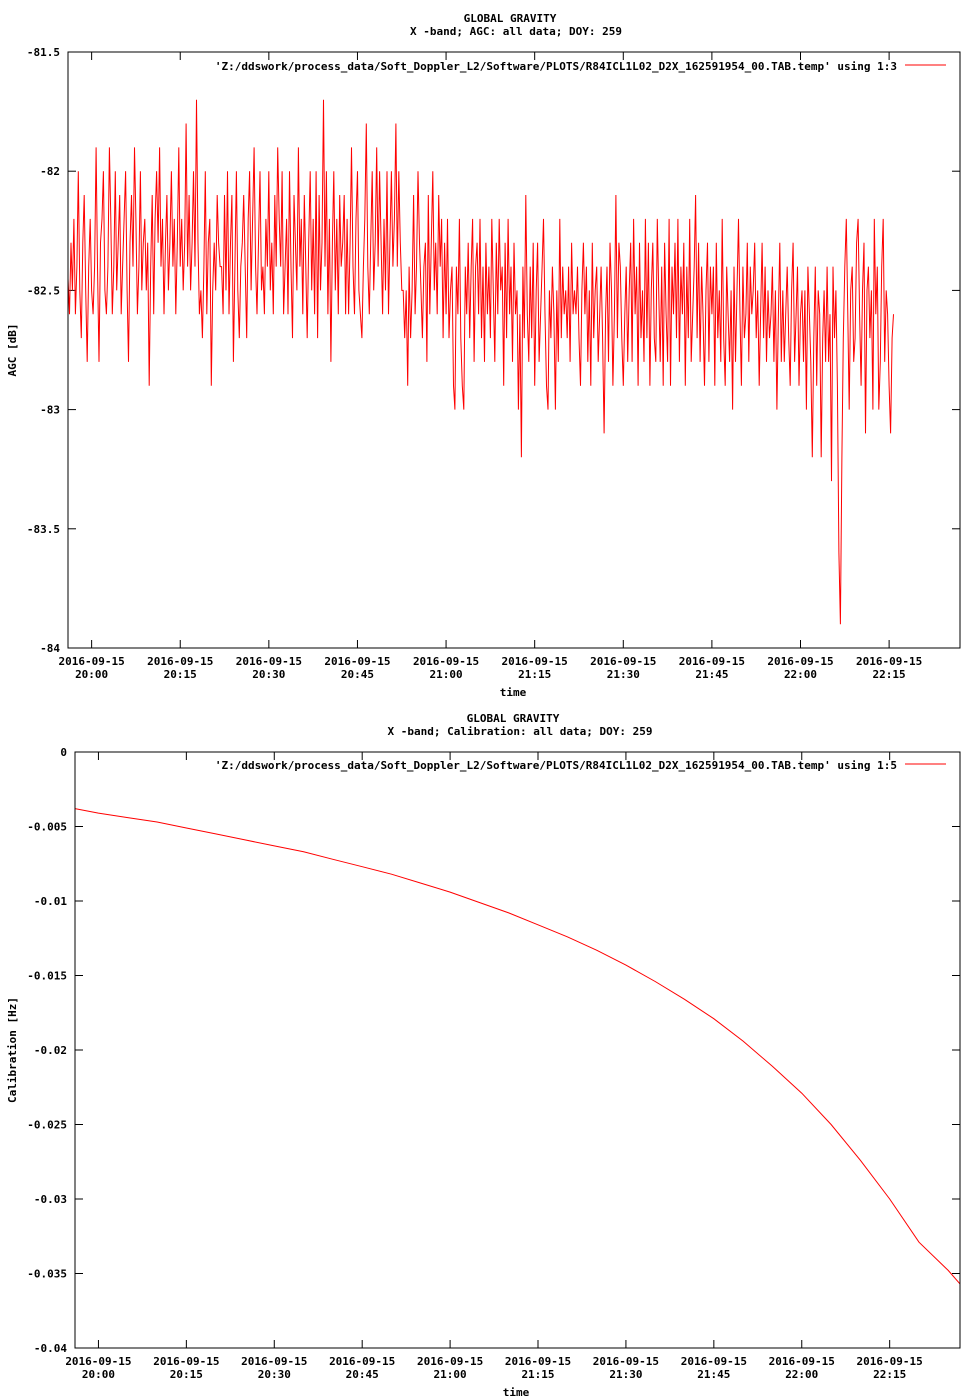 The width and height of the screenshot is (980, 1400). What do you see at coordinates (520, 731) in the screenshot?
I see `chart2-subtitle: X -band; Calibration: all data; DOY: 259` at bounding box center [520, 731].